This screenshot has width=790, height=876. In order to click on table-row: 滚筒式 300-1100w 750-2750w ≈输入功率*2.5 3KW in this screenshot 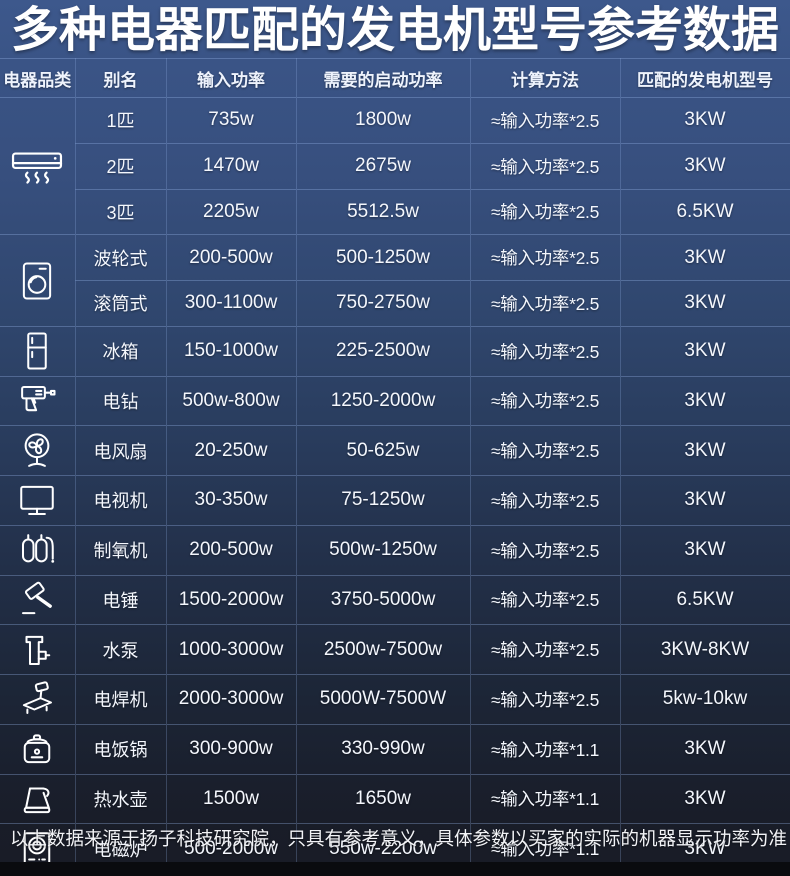, I will do `click(395, 303)`.